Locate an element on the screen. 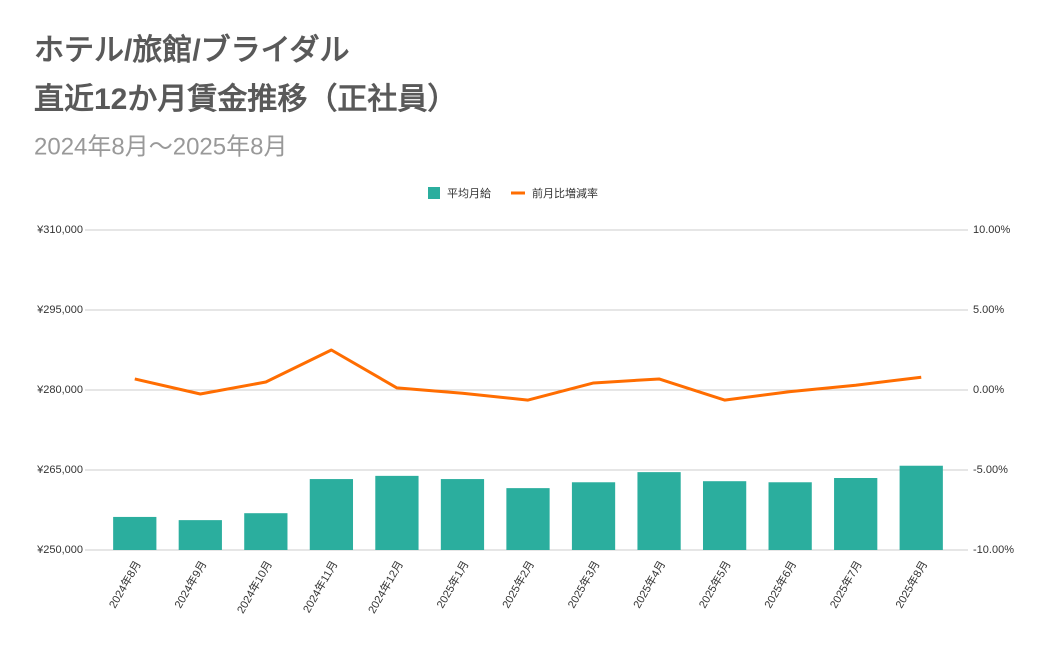 This screenshot has width=1051, height=650. y-tick-label: ¥280,000 is located at coordinates (59, 390).